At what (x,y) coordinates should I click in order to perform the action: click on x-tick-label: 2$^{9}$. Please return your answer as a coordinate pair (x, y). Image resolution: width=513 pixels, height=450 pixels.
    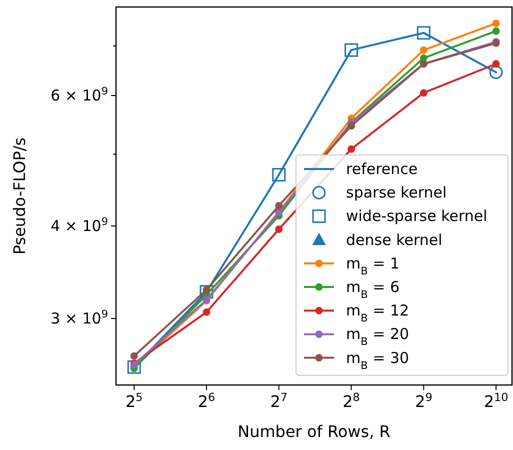
    Looking at the image, I should click on (423, 400).